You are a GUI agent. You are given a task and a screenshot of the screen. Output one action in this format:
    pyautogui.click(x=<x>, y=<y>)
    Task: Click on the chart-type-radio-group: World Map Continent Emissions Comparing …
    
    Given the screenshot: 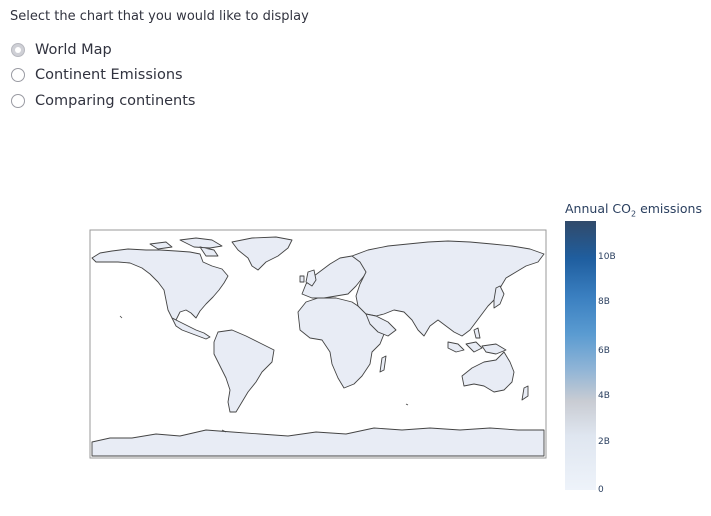 What is the action you would take?
    pyautogui.click(x=103, y=75)
    